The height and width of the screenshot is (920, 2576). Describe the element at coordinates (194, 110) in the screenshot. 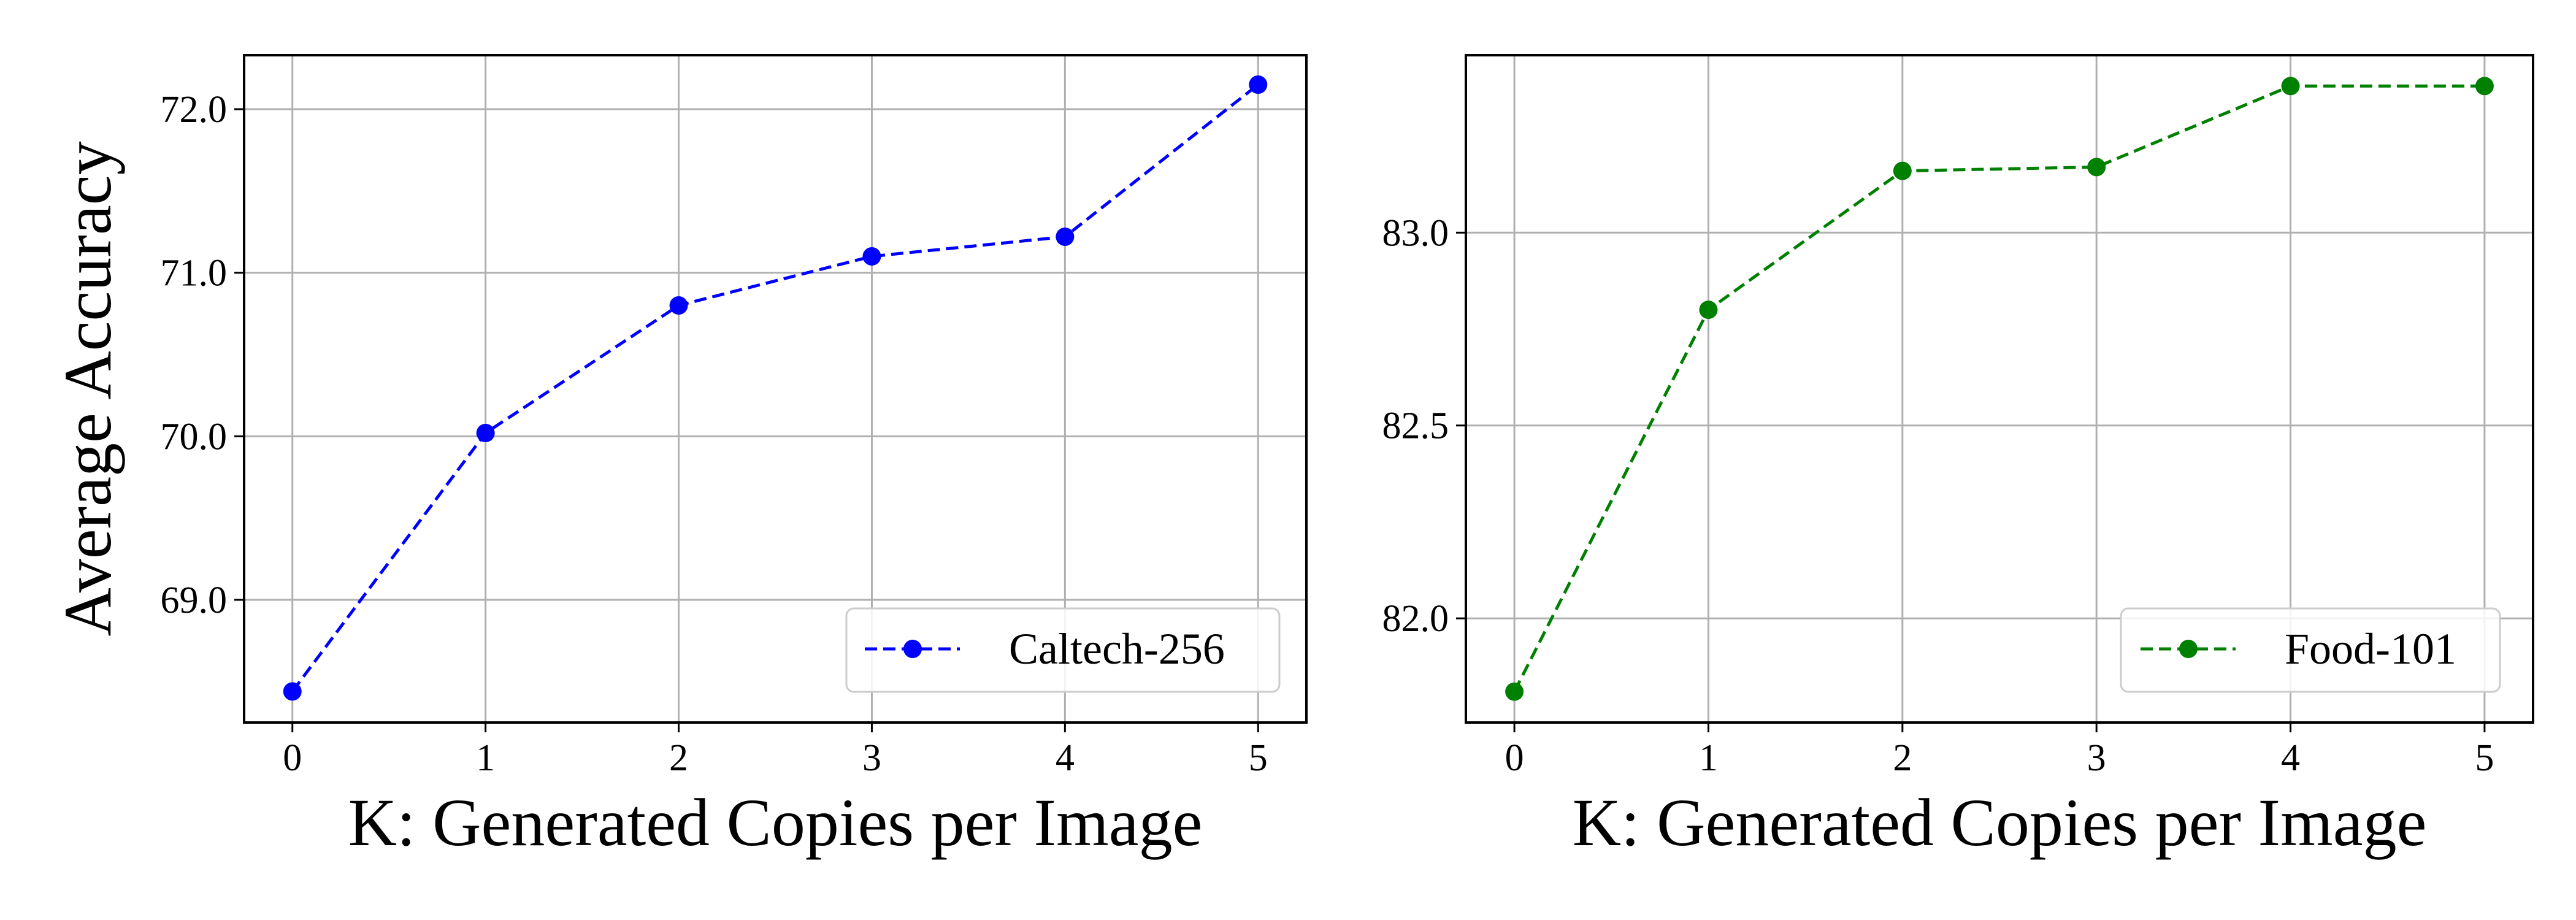

I see `y-tick-label: 72.0` at that location.